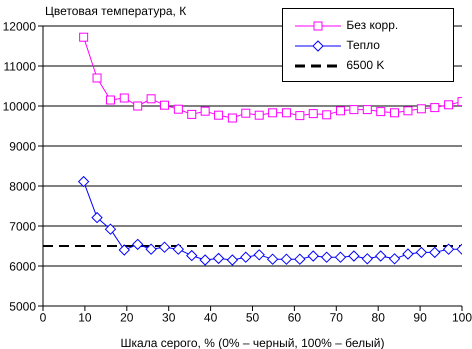  Describe the element at coordinates (372, 25) in the screenshot. I see `legend-label: Без корр.` at that location.